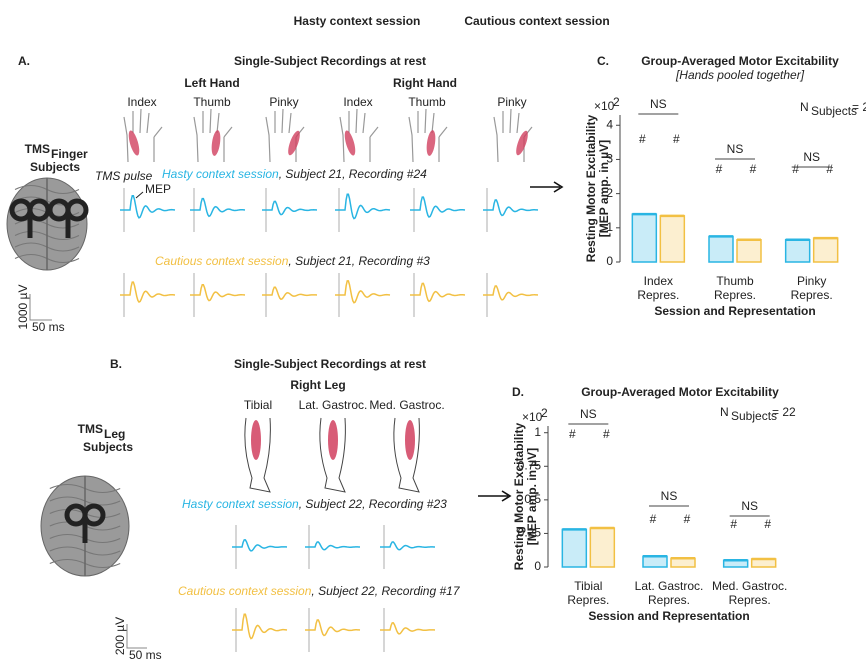  What do you see at coordinates (724, 412) in the screenshot?
I see `n-label: N` at bounding box center [724, 412].